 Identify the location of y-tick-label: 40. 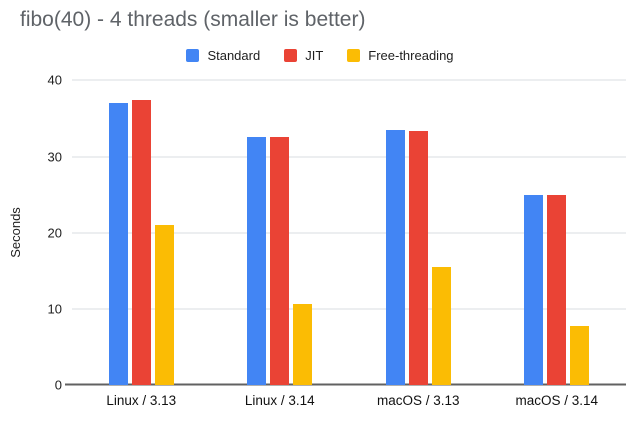
(54, 80).